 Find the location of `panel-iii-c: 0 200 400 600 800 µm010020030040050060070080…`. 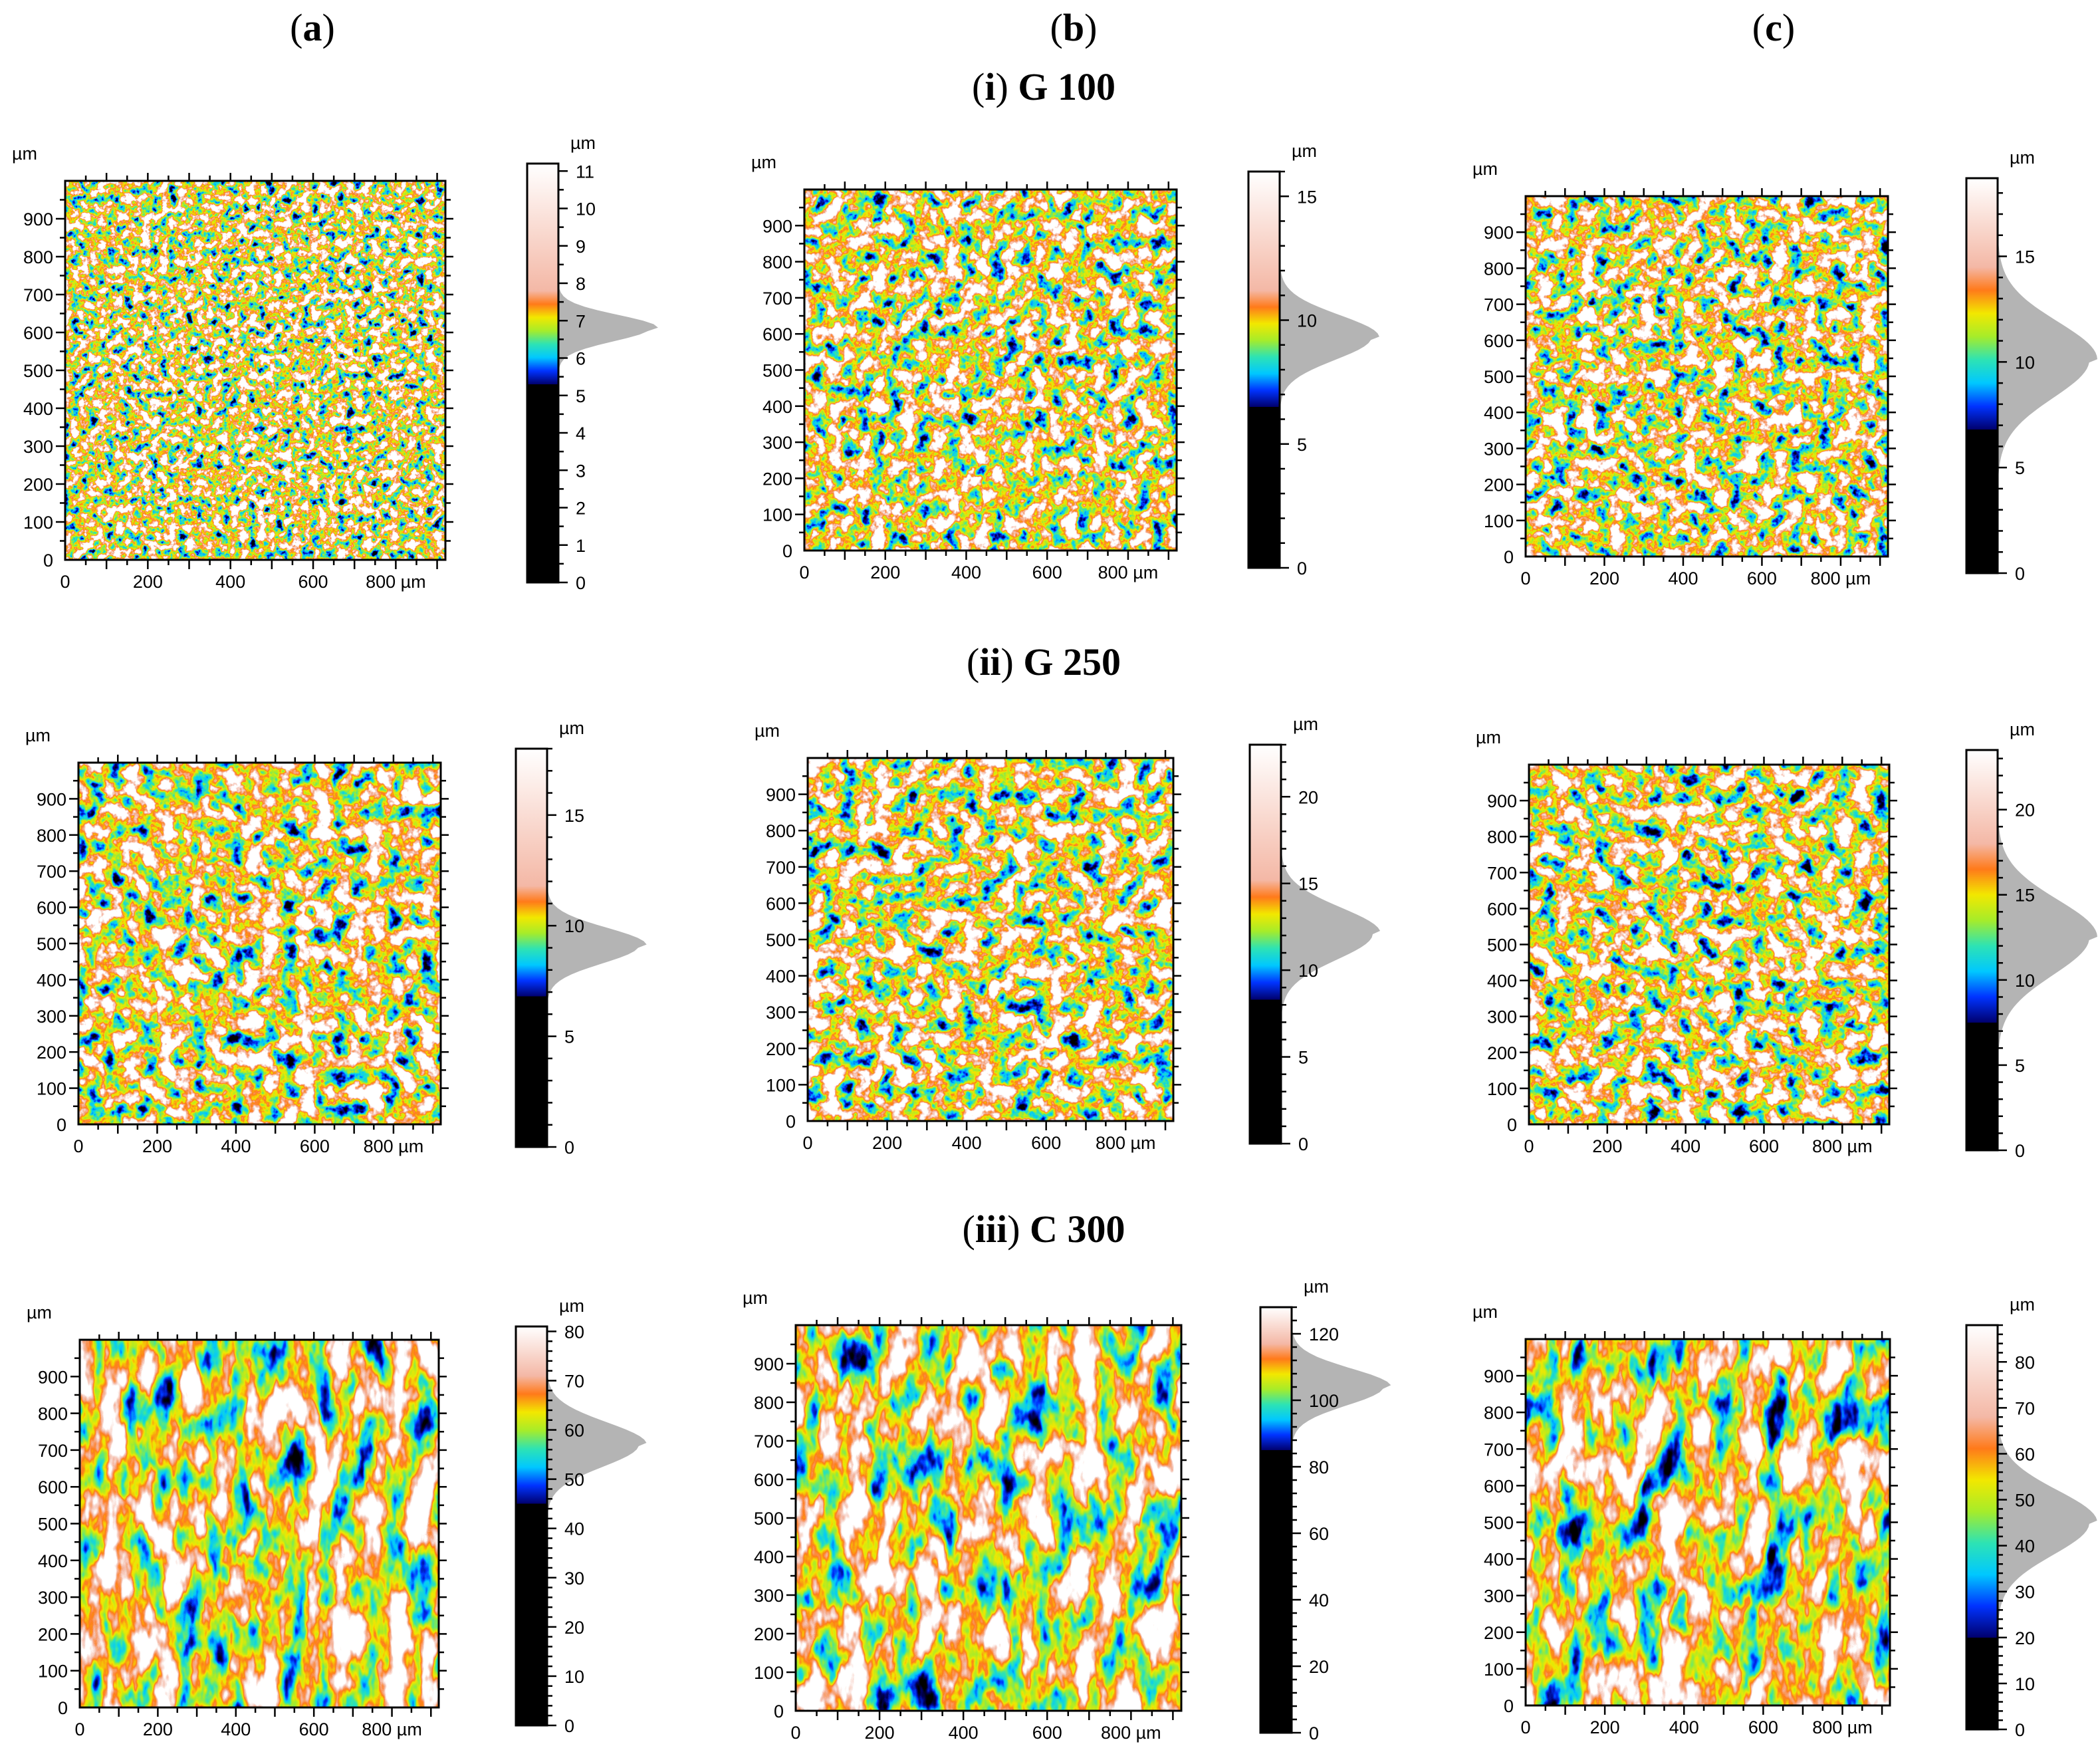

panel-iii-c: 0 200 400 600 800 µm010020030040050060070080… is located at coordinates (1784, 1517).